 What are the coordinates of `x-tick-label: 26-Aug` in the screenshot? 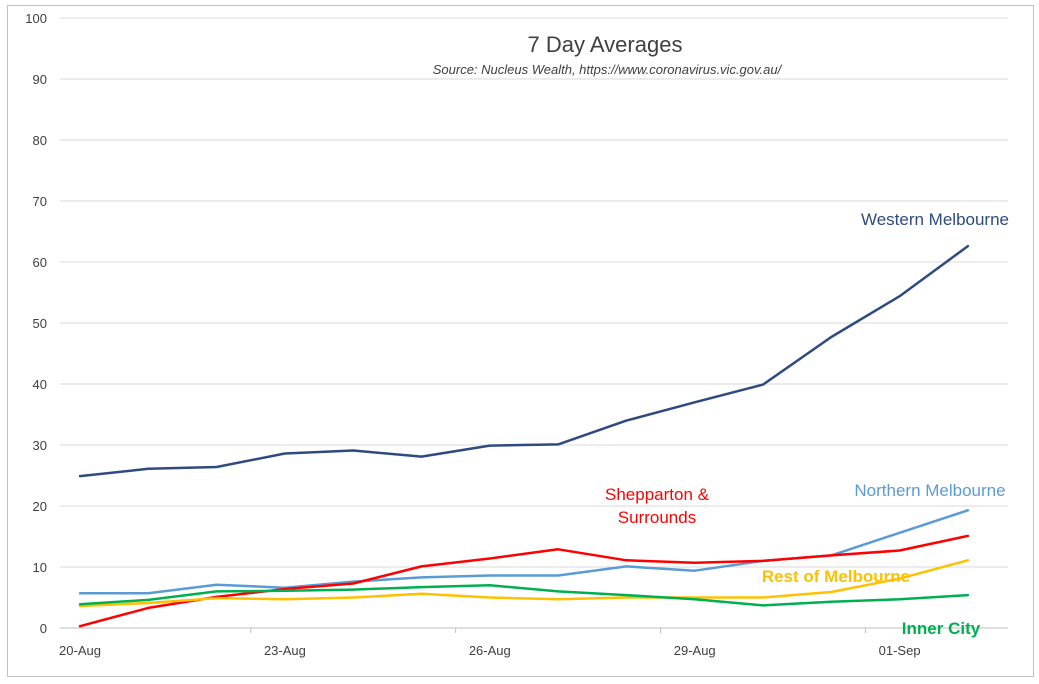 It's located at (490, 650).